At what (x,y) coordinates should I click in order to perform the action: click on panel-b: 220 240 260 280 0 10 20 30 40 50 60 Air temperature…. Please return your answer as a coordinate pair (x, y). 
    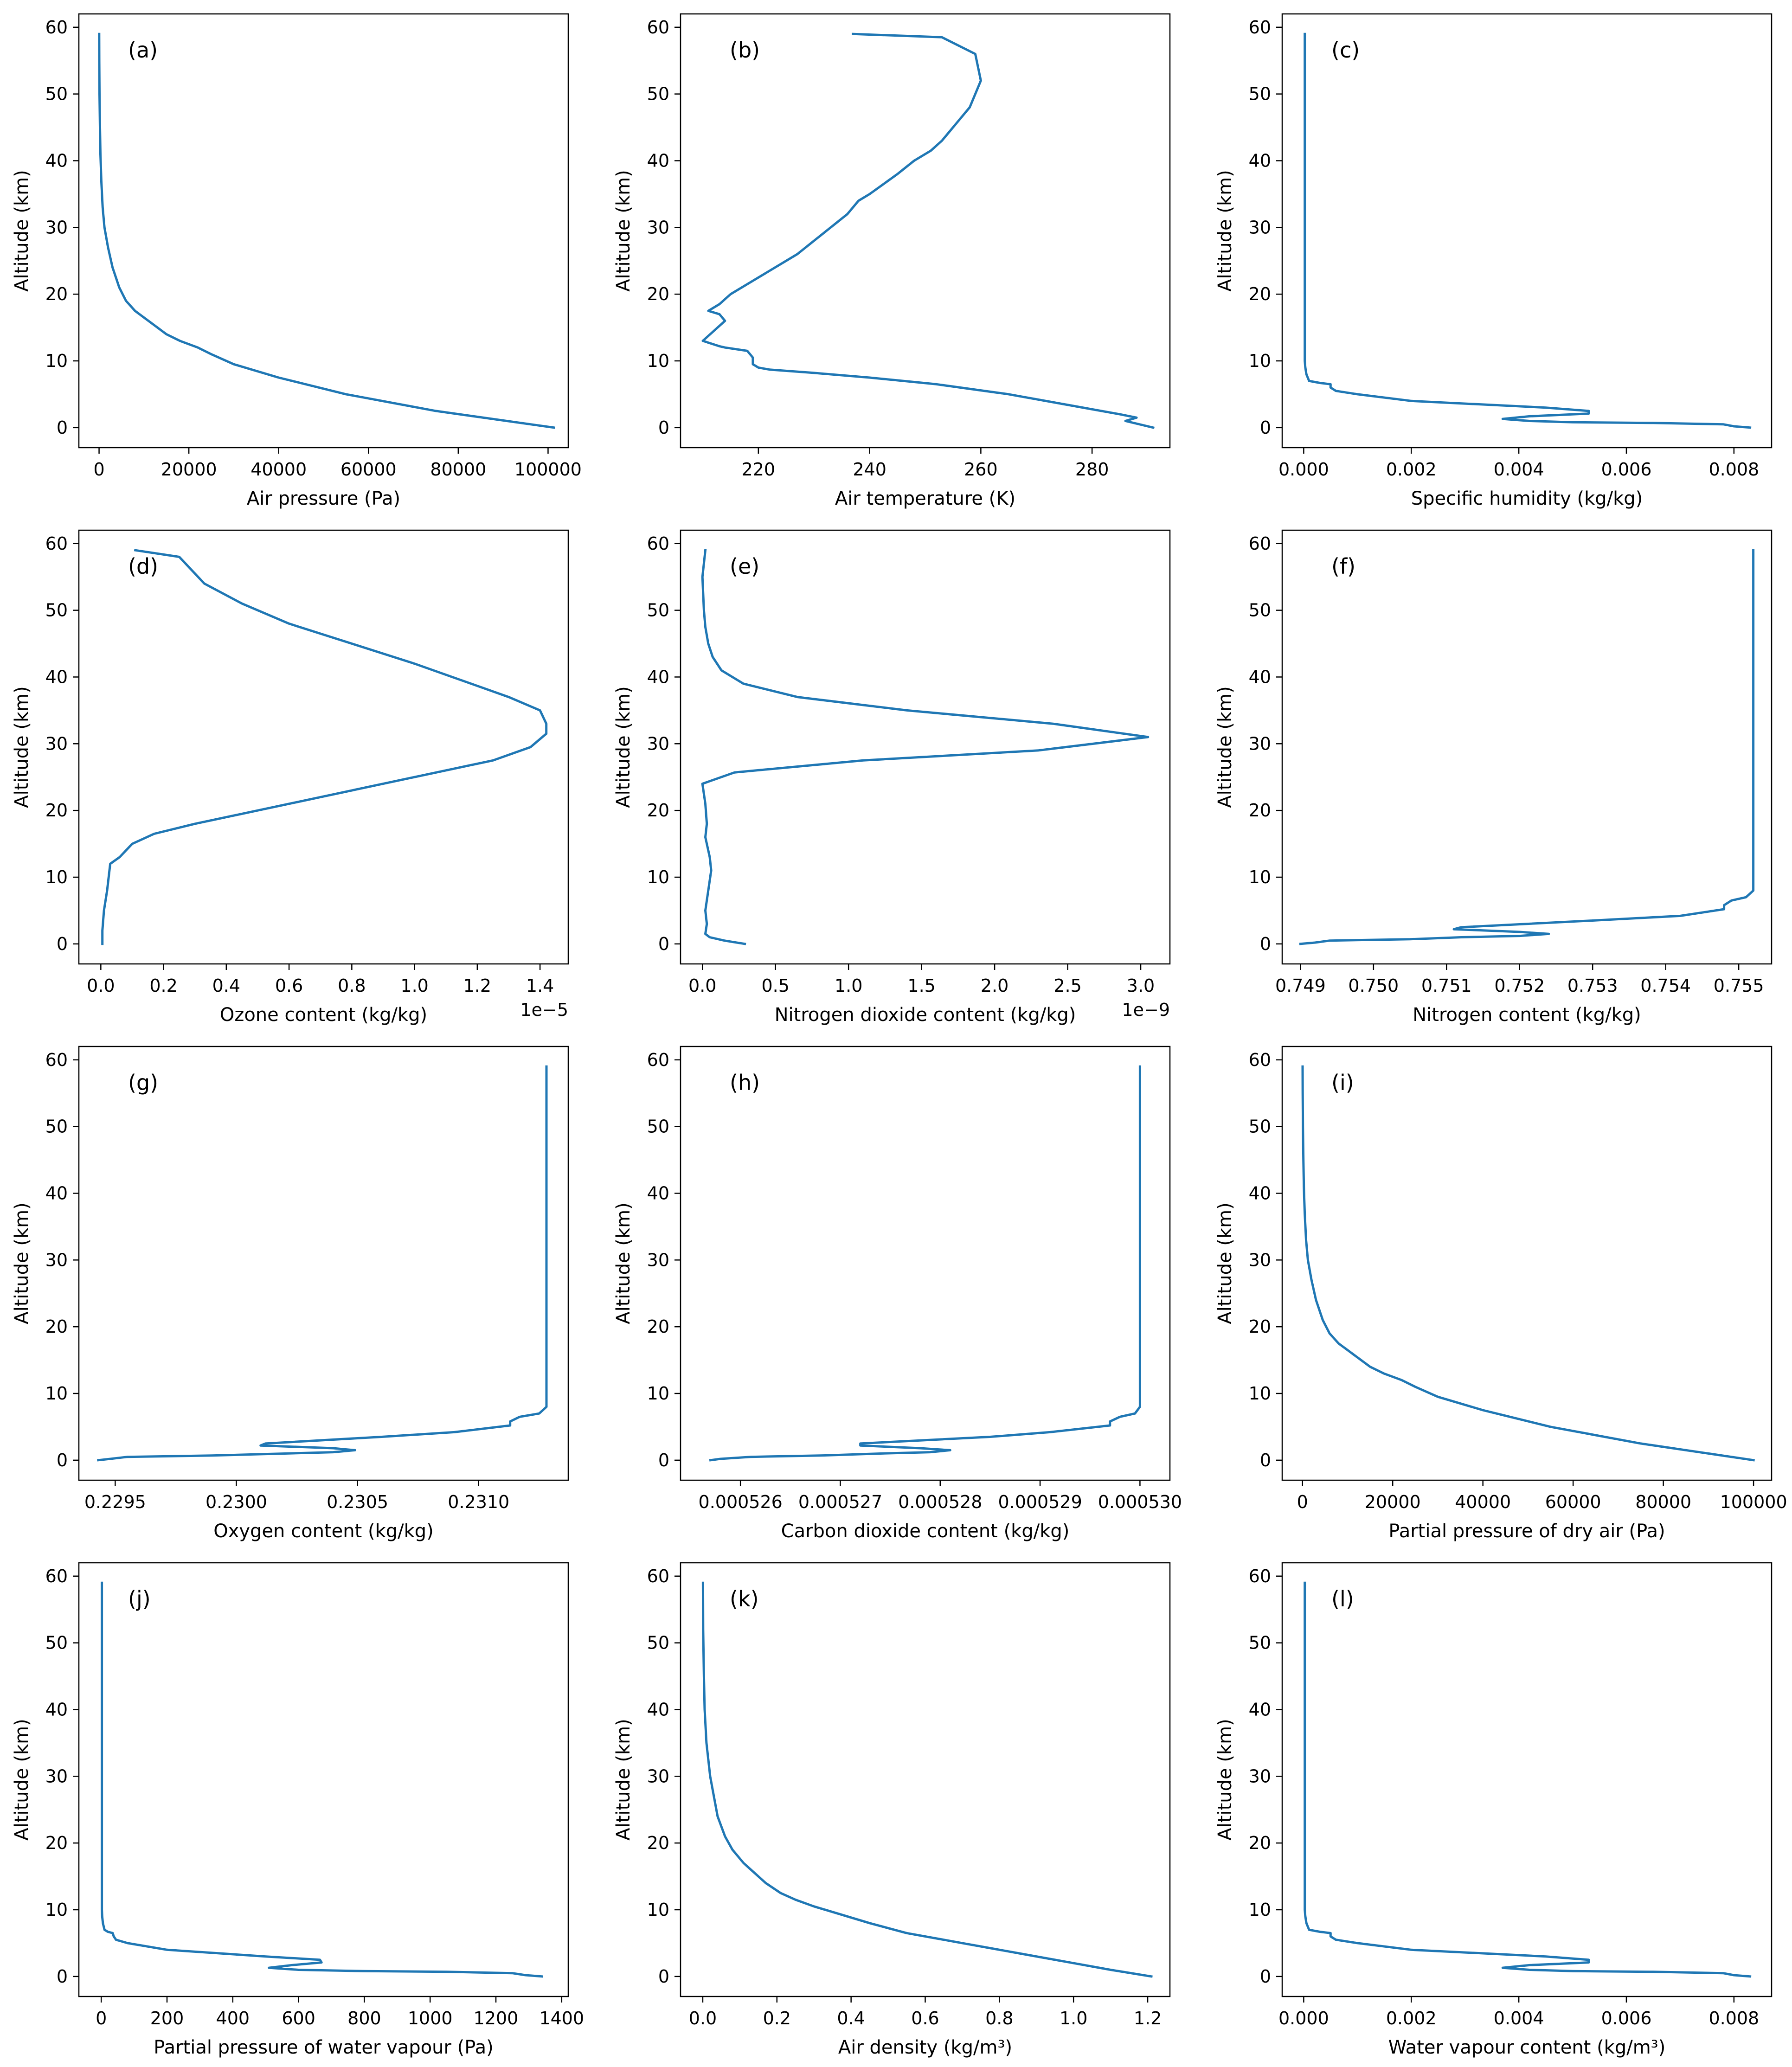
    Looking at the image, I should click on (892, 261).